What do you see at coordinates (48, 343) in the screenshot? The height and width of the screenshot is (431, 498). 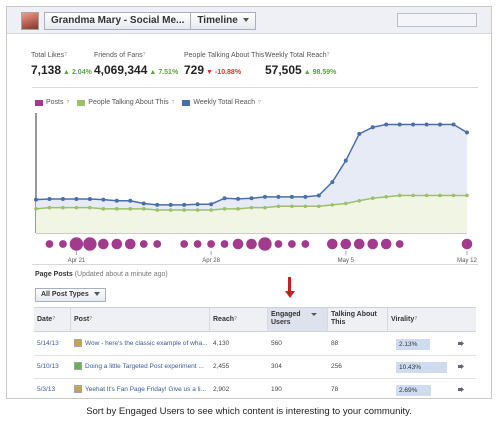 I see `post-date: 5/14/13` at bounding box center [48, 343].